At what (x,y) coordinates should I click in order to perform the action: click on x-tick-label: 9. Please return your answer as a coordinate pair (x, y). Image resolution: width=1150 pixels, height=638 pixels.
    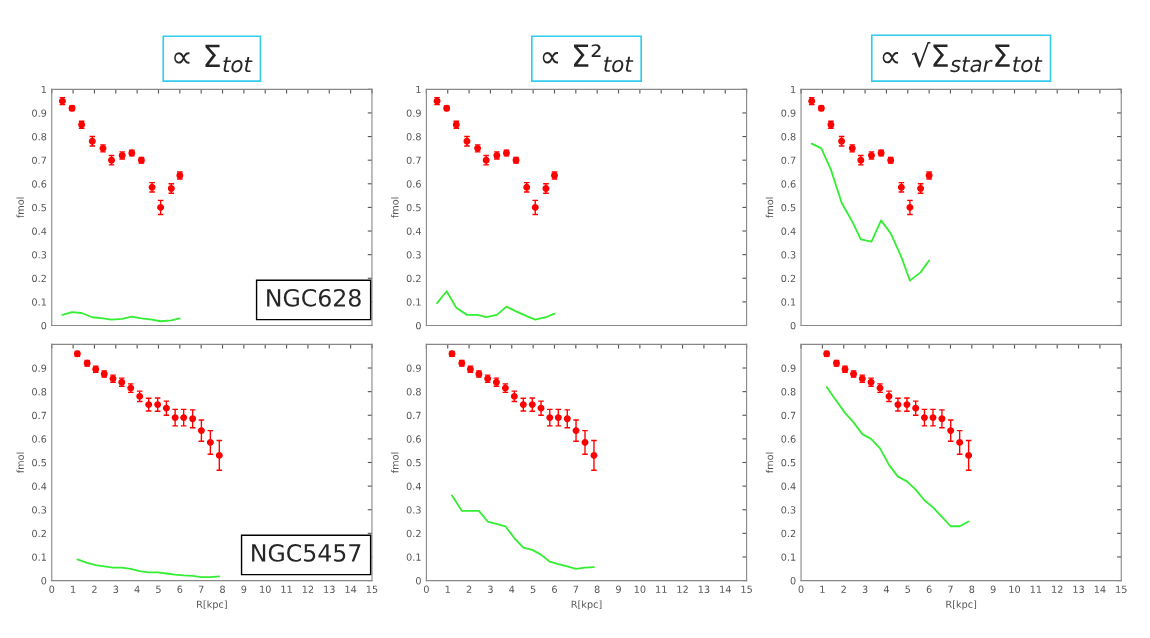
    Looking at the image, I should click on (993, 589).